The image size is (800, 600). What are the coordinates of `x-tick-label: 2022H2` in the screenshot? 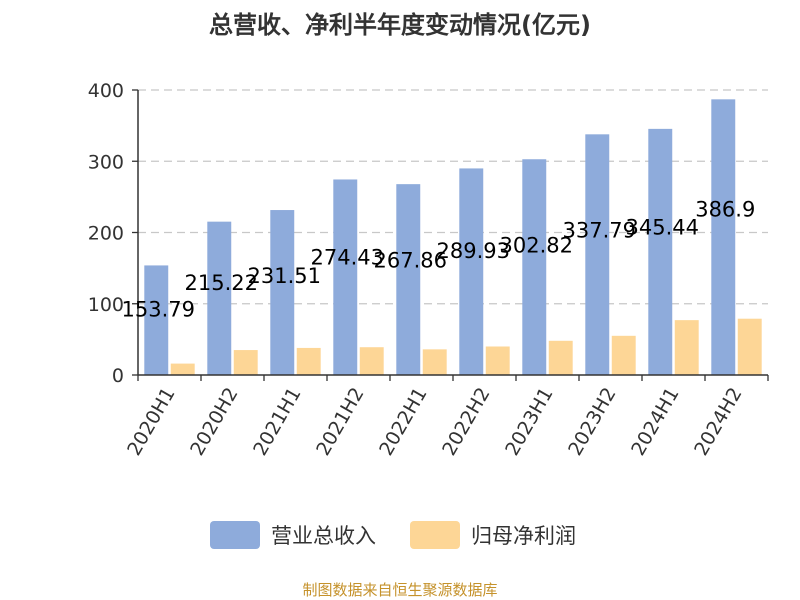 It's located at (466, 422).